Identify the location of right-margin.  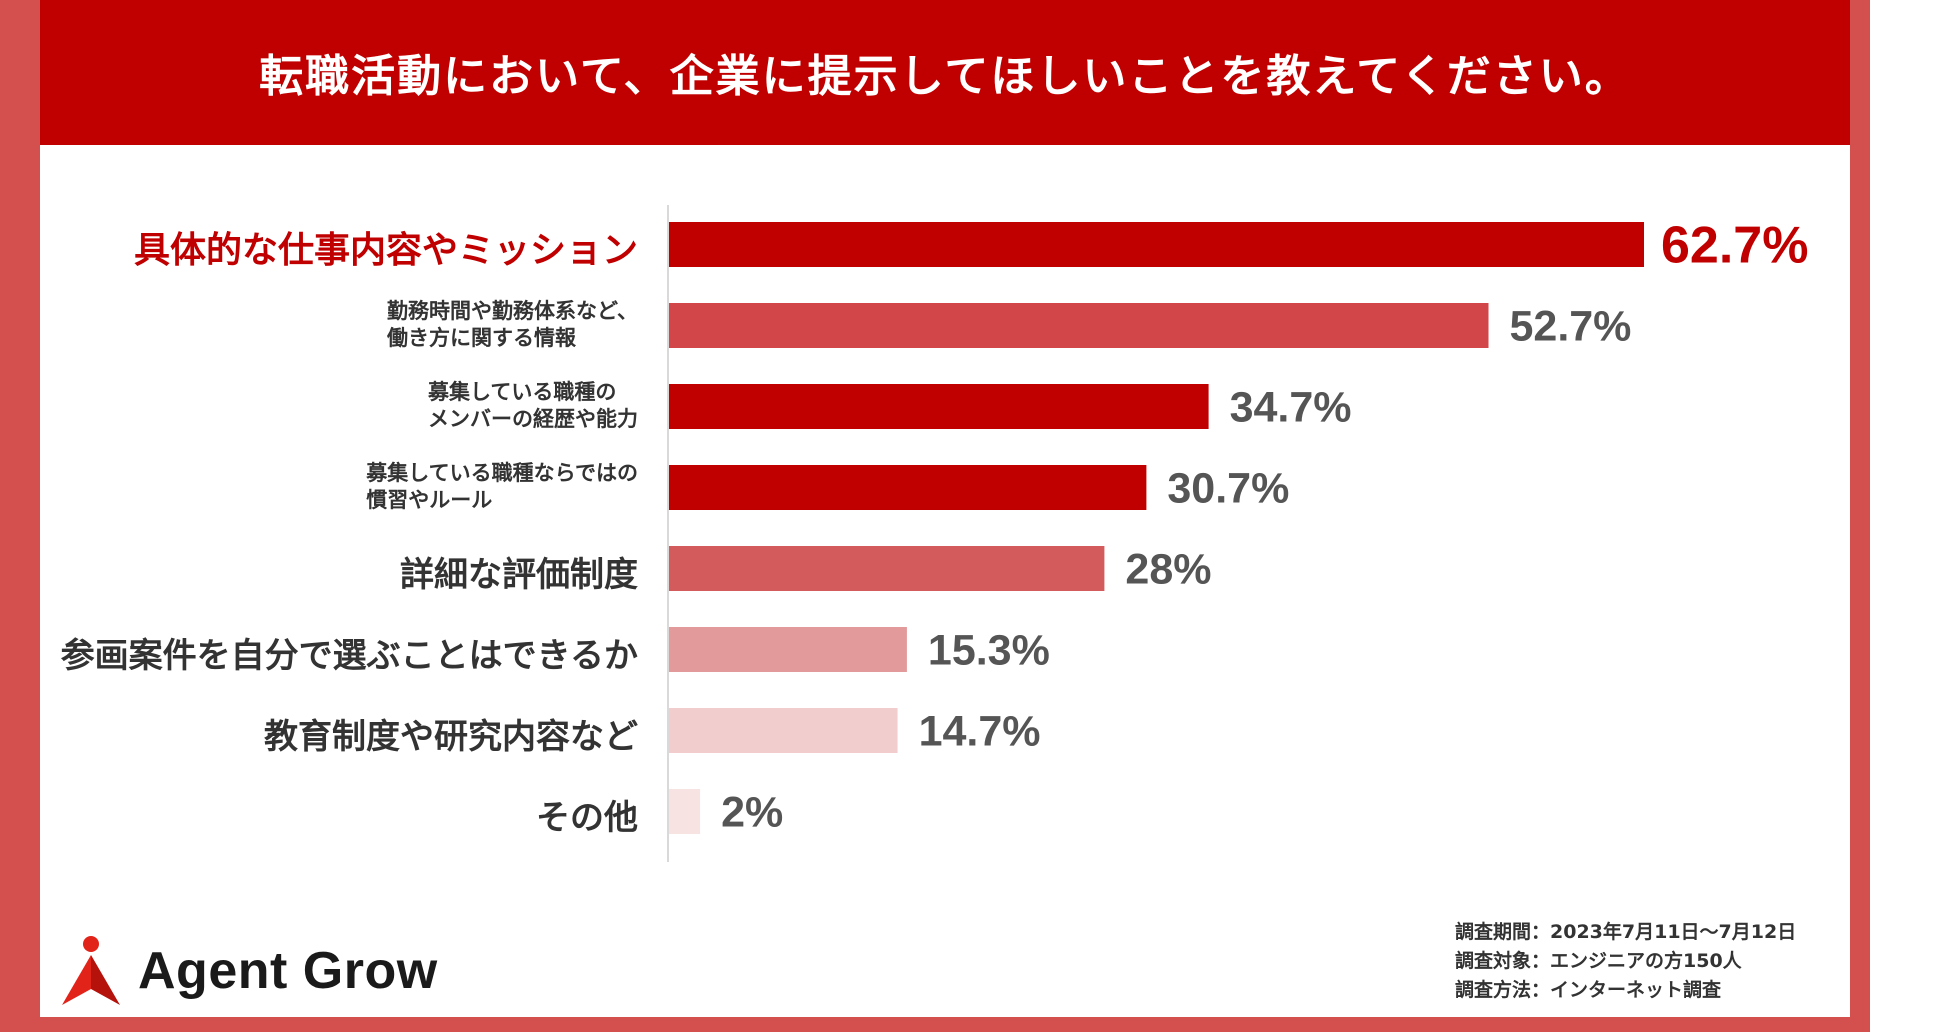
(1910, 516).